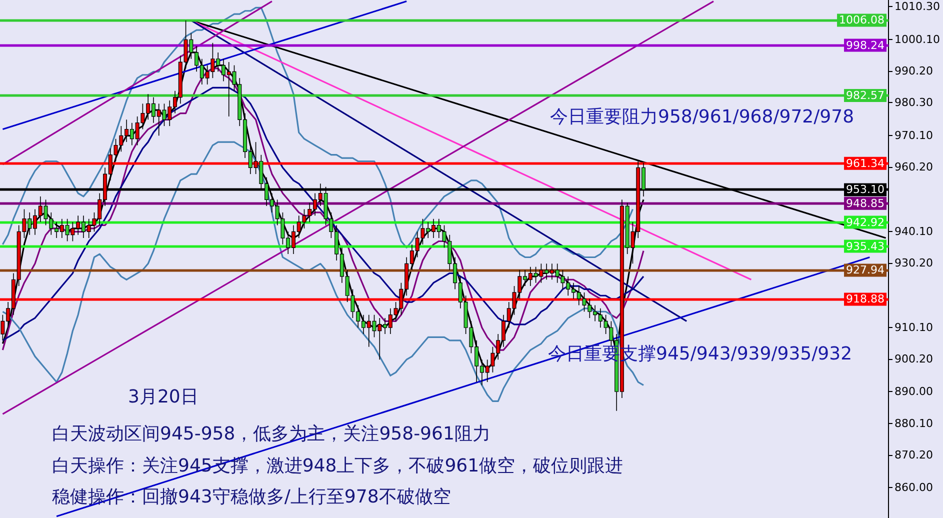 The width and height of the screenshot is (943, 518). I want to click on y-tick-label: 910.10, so click(914, 327).